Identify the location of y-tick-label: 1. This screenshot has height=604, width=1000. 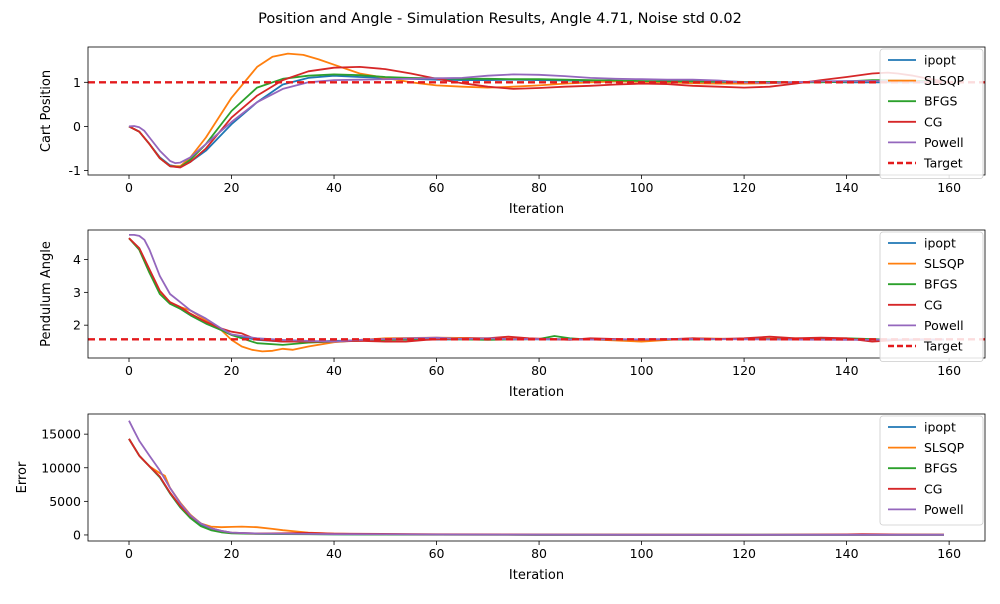
(77, 82).